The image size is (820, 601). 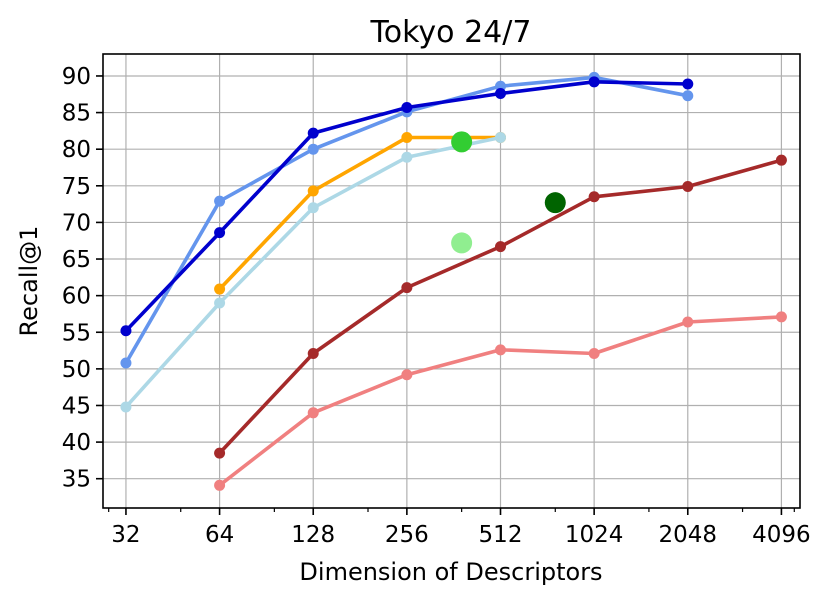 What do you see at coordinates (313, 535) in the screenshot?
I see `x-tick-label: 128` at bounding box center [313, 535].